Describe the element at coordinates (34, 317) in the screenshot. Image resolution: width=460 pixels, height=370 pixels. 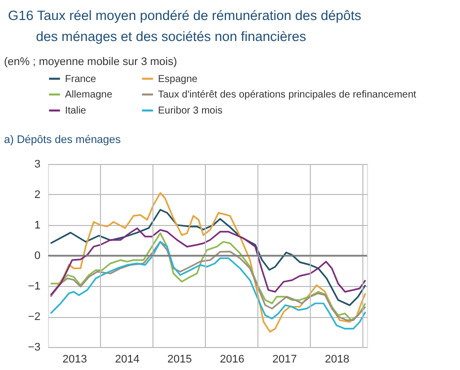
I see `y-tick-label: −2` at that location.